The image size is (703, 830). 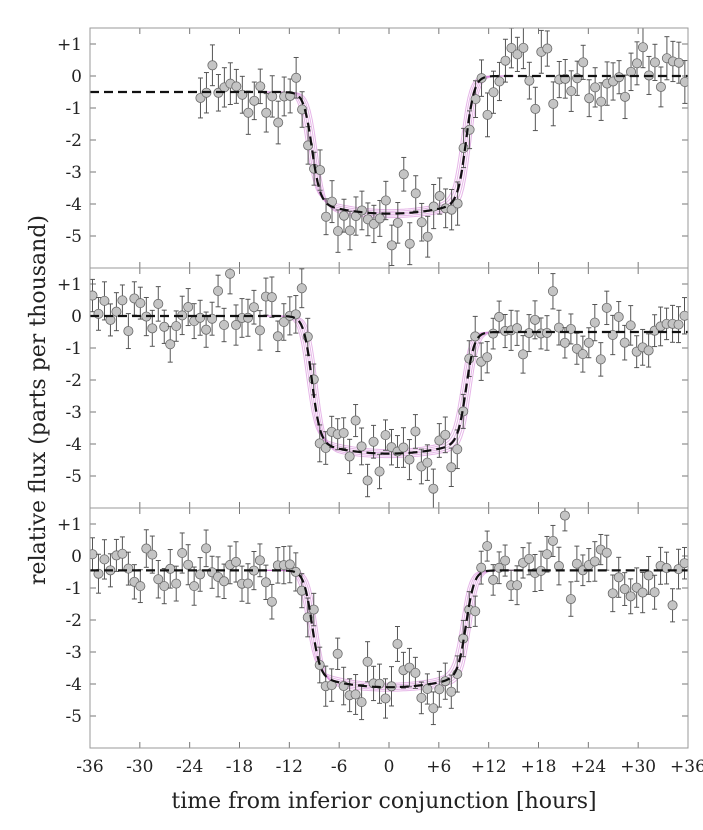 I want to click on x-tick-labels: -36 -30 -24 -18 -12 -6 0 +6 +12 +18 +24 +30 +36, so click(x=389, y=767).